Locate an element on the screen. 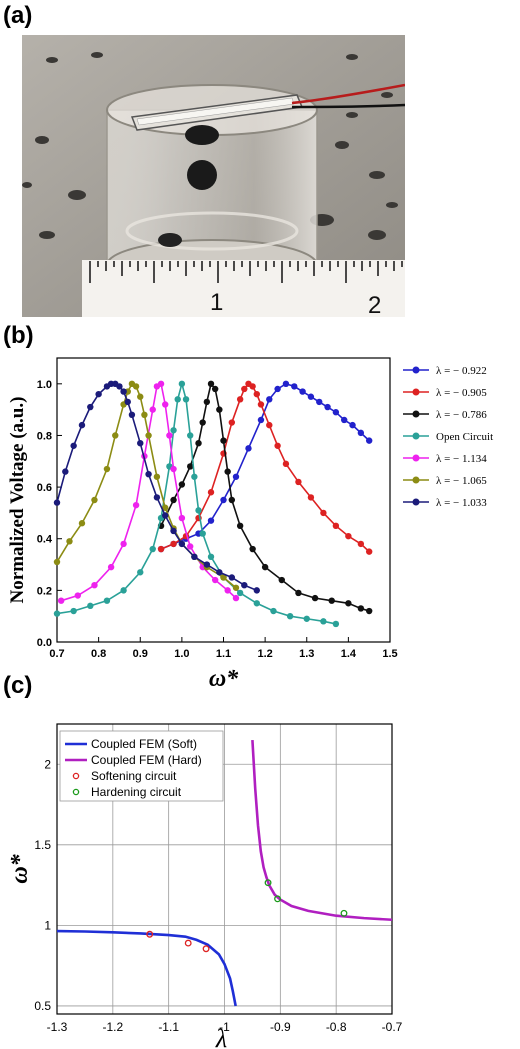  legend-label: λ = − 1.033 is located at coordinates (461, 503).